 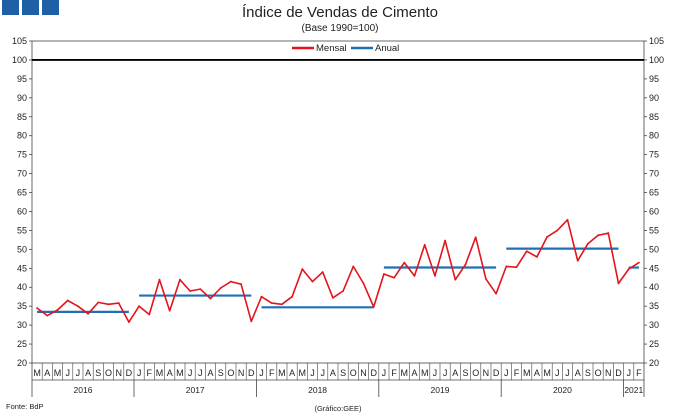 What do you see at coordinates (654, 136) in the screenshot?
I see `y-tick-label-right: 80` at bounding box center [654, 136].